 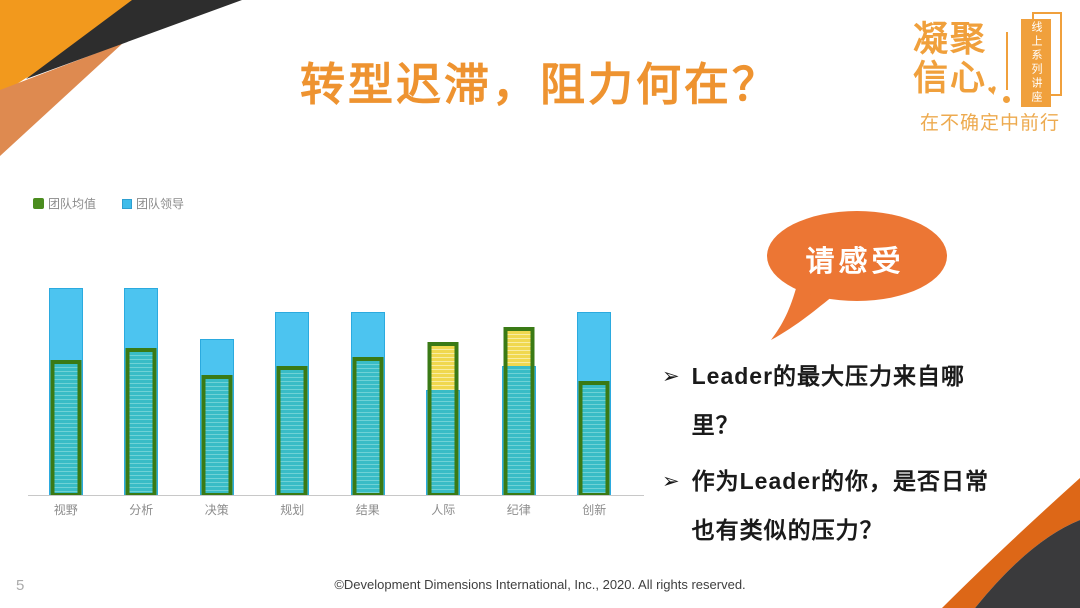 I want to click on bar-group-人际, so click(x=444, y=345).